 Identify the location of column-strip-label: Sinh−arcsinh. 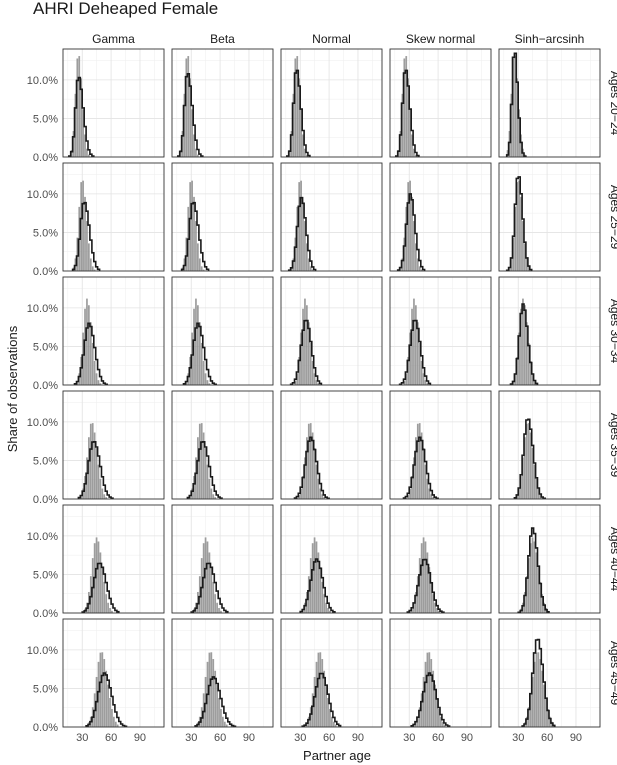
(550, 39).